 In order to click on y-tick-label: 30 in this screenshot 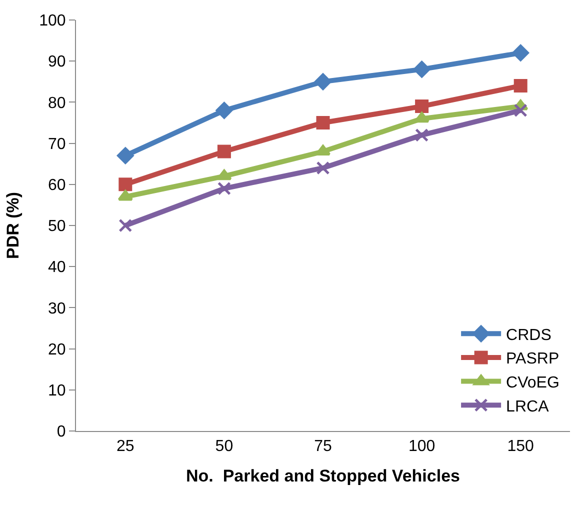, I will do `click(57, 309)`.